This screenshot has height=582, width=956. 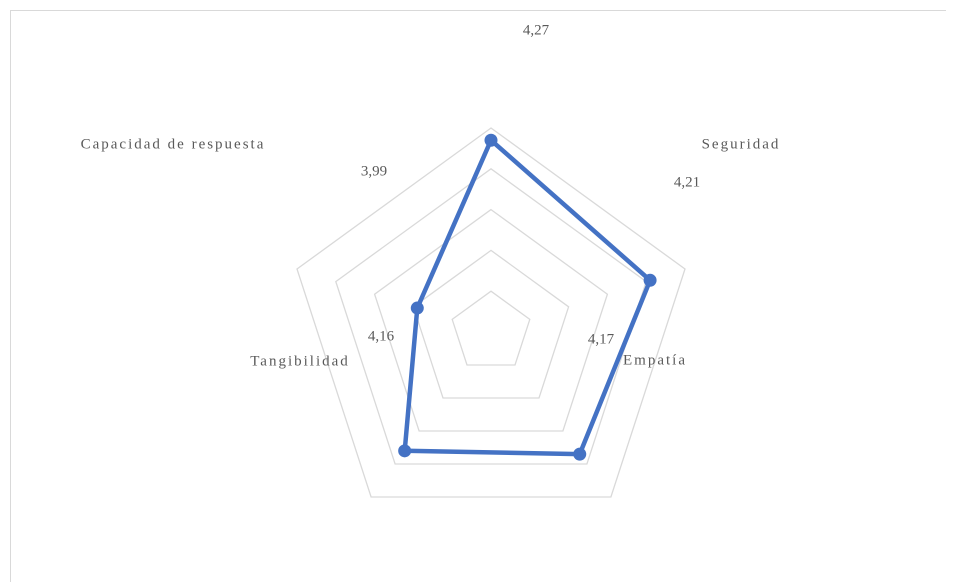 What do you see at coordinates (655, 360) in the screenshot?
I see `category-label: Empatía` at bounding box center [655, 360].